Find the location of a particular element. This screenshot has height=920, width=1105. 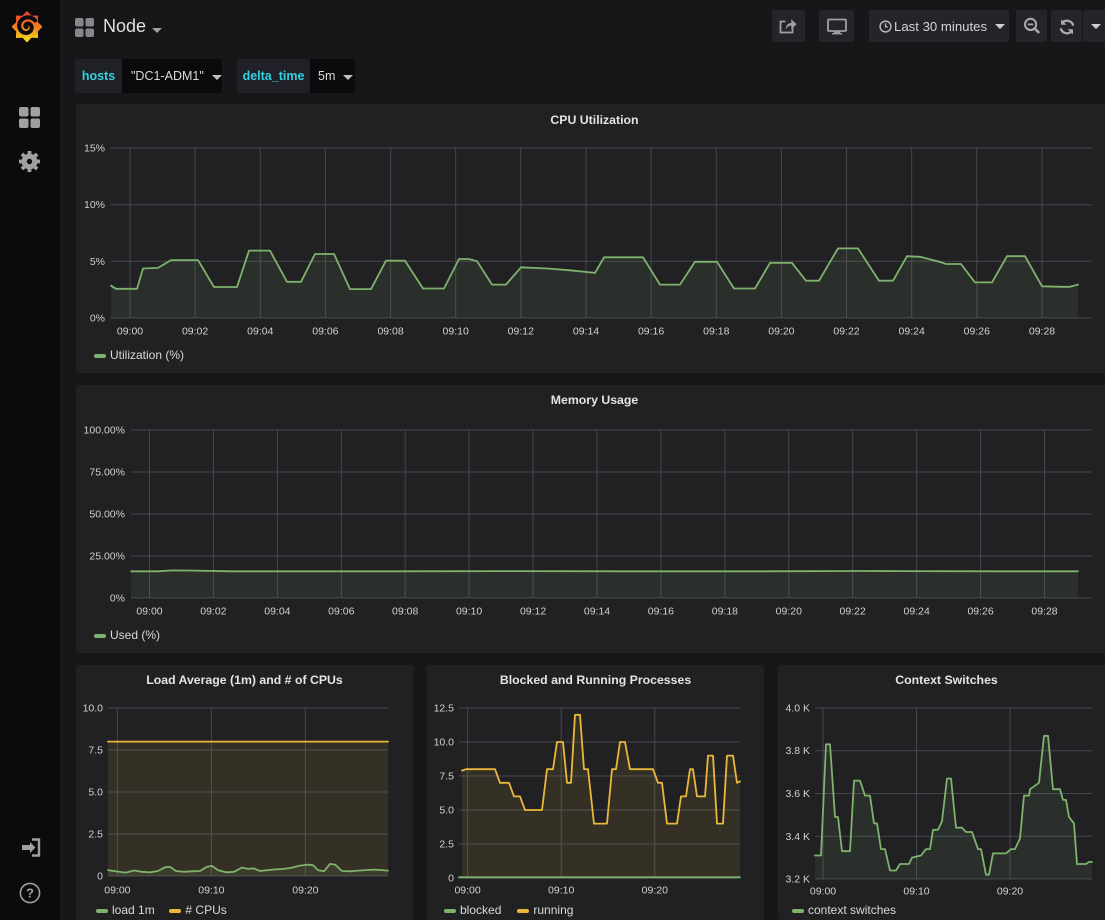

svg-text: 10% is located at coordinates (94, 205).